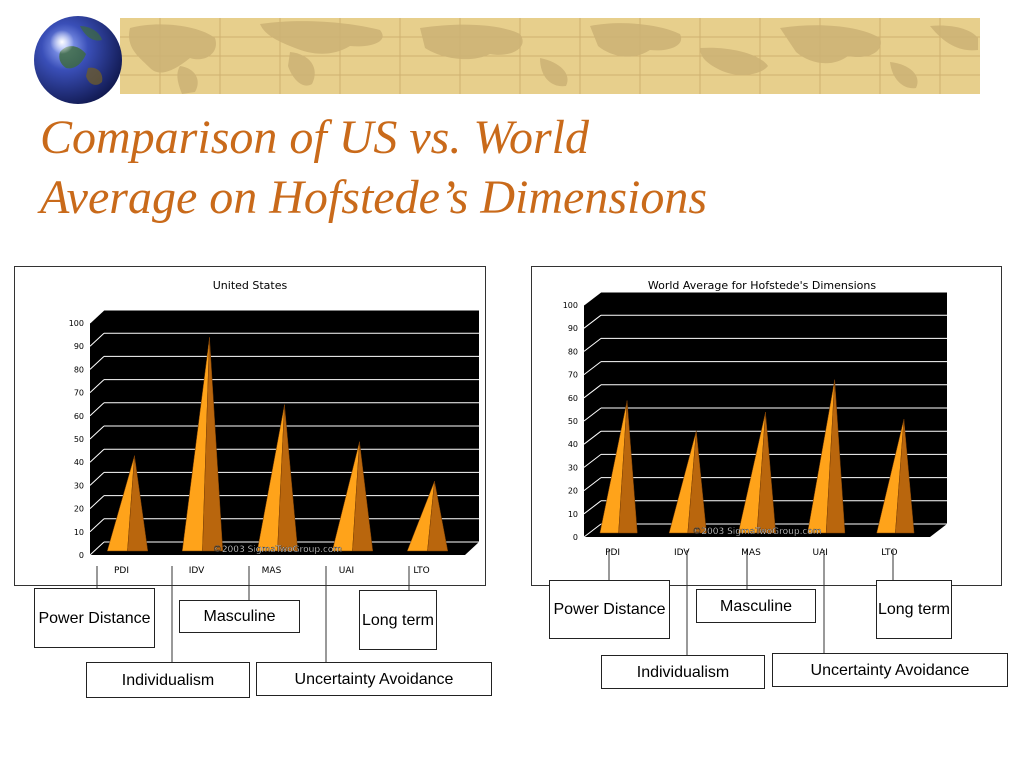 Image resolution: width=1024 pixels, height=768 pixels. Describe the element at coordinates (94, 618) in the screenshot. I see `us-label-power-distance: Power Distance` at that location.